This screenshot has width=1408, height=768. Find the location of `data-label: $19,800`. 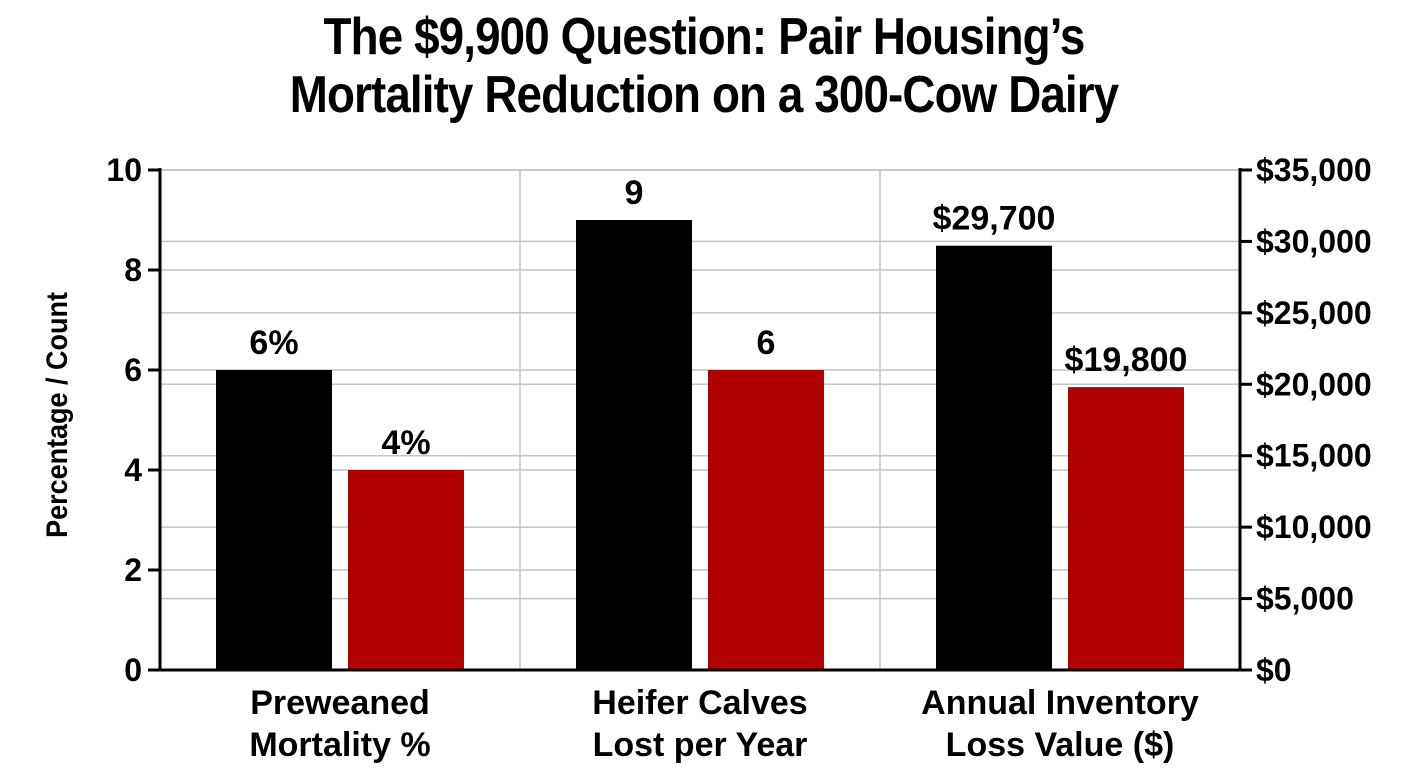

data-label: $19,800 is located at coordinates (1126, 360).